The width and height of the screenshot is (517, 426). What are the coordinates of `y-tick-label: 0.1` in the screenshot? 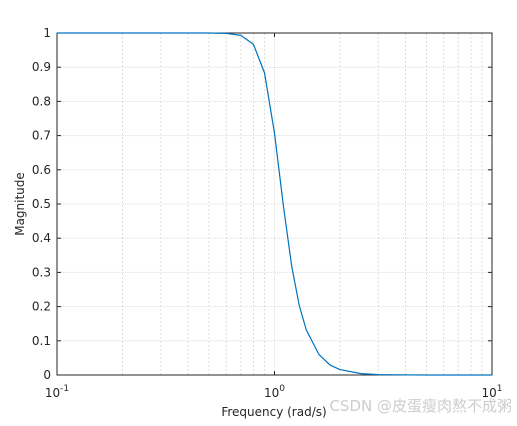 It's located at (41, 341).